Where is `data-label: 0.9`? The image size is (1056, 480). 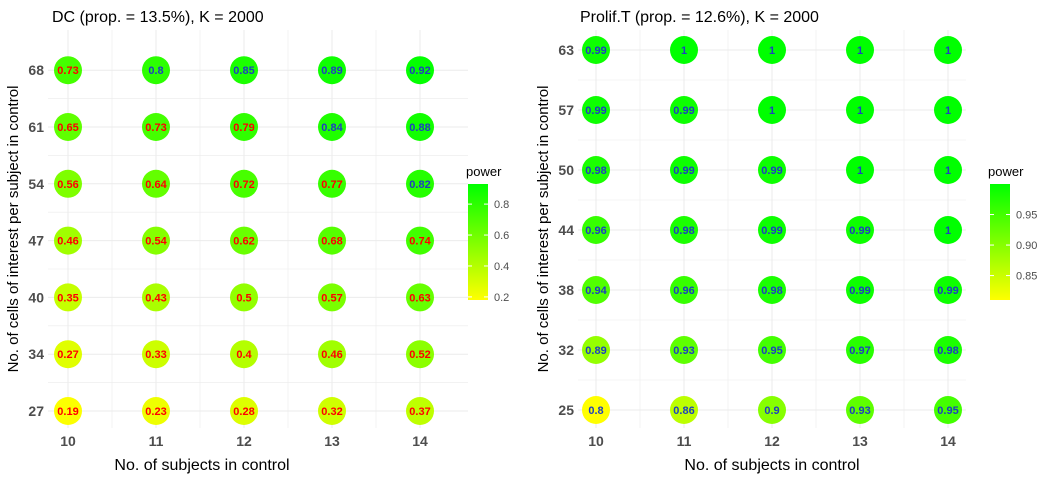
data-label: 0.9 is located at coordinates (771, 411).